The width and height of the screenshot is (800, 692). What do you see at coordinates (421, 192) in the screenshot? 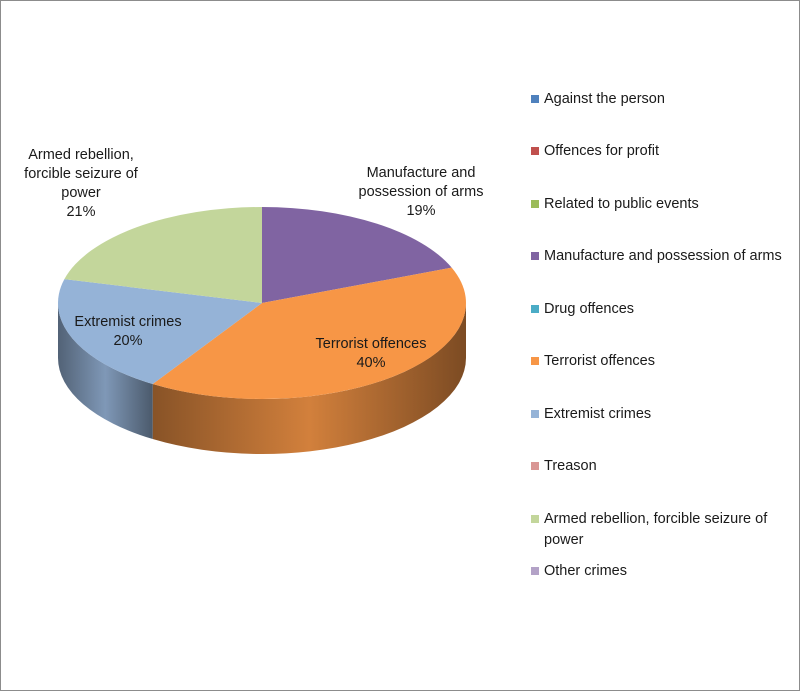
I see `slice-label: Manufacture and possession of arms 19%` at bounding box center [421, 192].